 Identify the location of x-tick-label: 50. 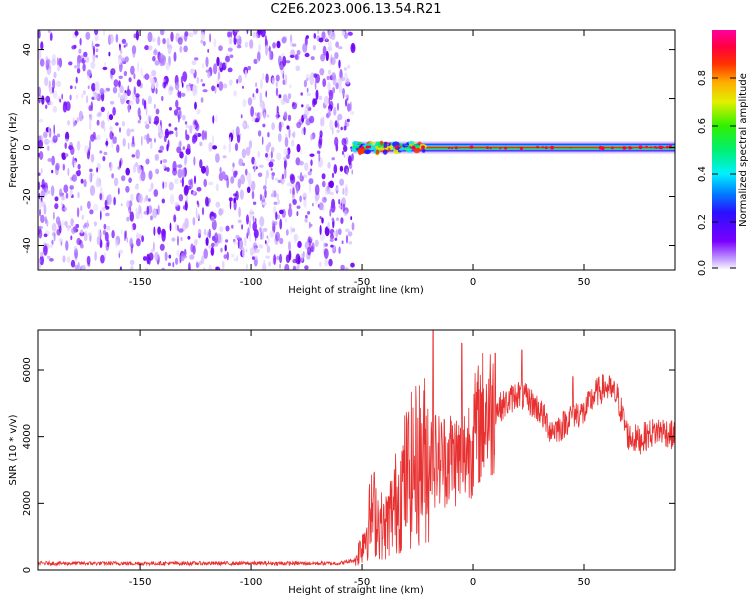
(584, 582).